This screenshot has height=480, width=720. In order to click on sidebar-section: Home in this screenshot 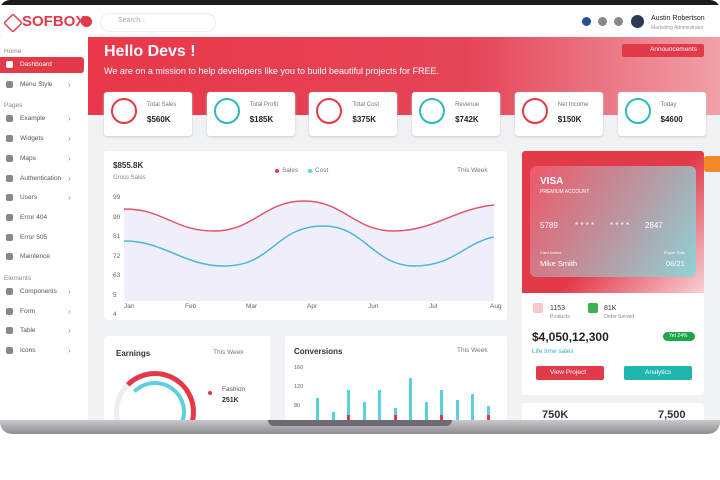, I will do `click(13, 51)`.